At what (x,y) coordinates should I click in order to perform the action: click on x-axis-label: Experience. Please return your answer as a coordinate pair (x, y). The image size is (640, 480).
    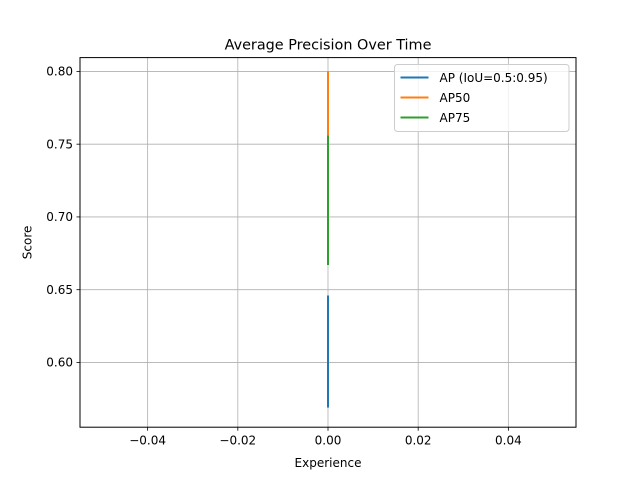
    Looking at the image, I should click on (328, 463).